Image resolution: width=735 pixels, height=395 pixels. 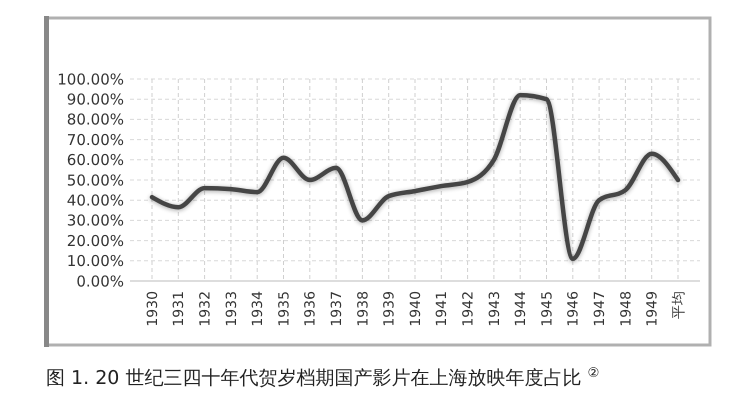 I want to click on x-tick-label: 1948, so click(x=626, y=309).